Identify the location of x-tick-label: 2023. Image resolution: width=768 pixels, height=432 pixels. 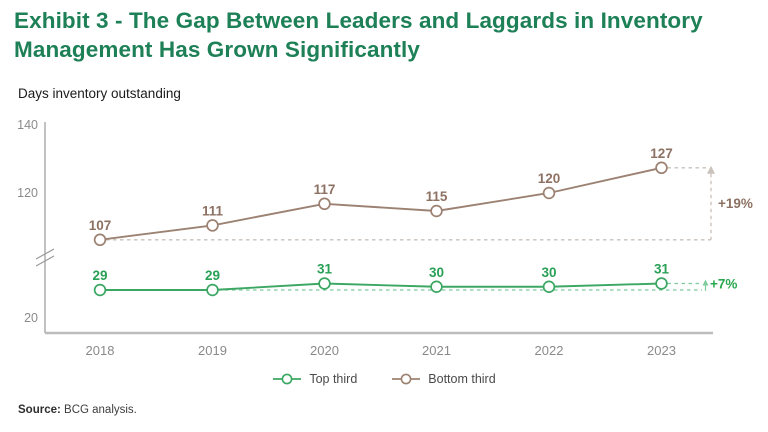
(661, 350).